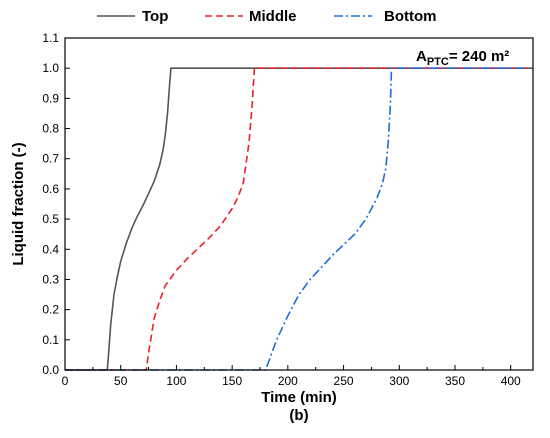 This screenshot has width=550, height=438. I want to click on y-tick-label: 0.1, so click(50, 340).